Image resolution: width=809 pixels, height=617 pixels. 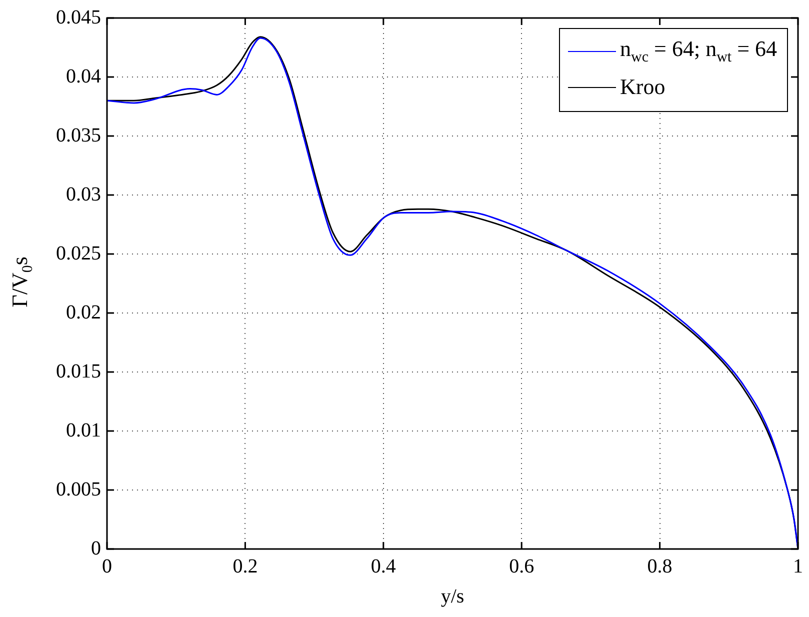 I want to click on x-tick-label: 0.2, so click(x=245, y=566).